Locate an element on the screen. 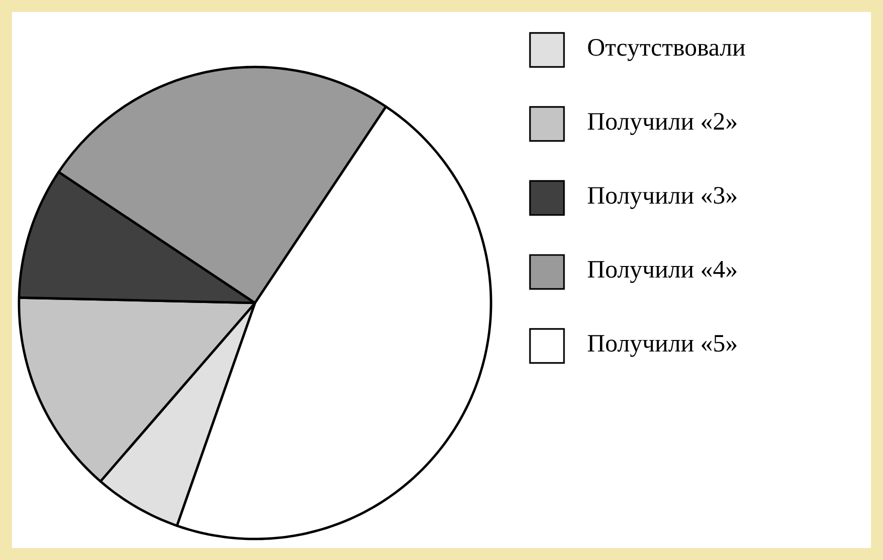 The width and height of the screenshot is (883, 560). legend-label: Получили «3» is located at coordinates (662, 198).